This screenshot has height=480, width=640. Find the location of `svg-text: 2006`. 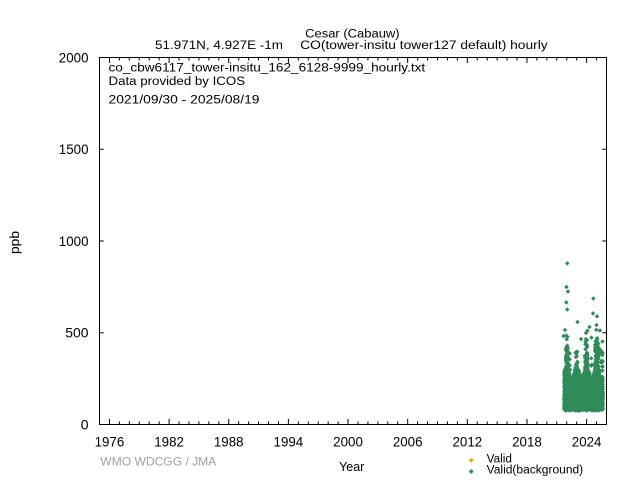

svg-text: 2006 is located at coordinates (408, 442).